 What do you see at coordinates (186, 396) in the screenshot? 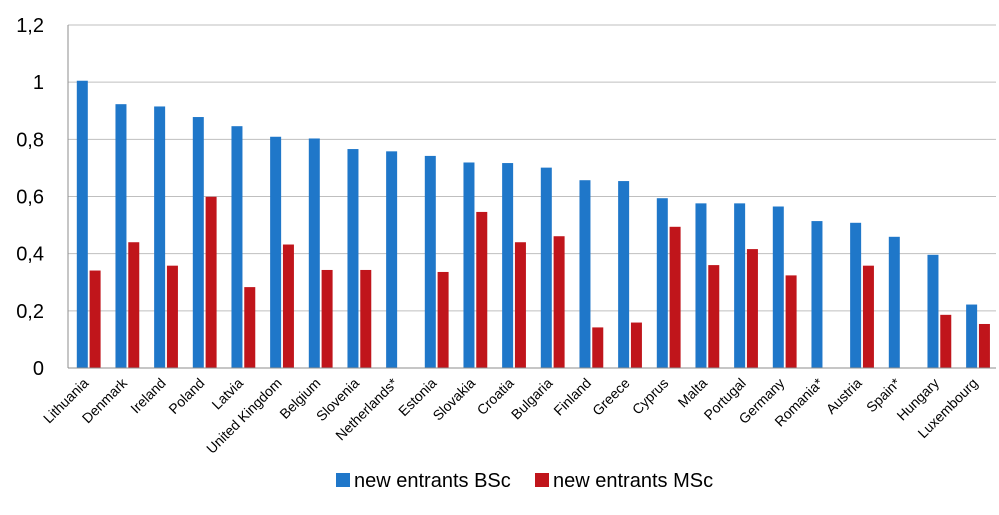
I see `x-tick-label: Poland` at bounding box center [186, 396].